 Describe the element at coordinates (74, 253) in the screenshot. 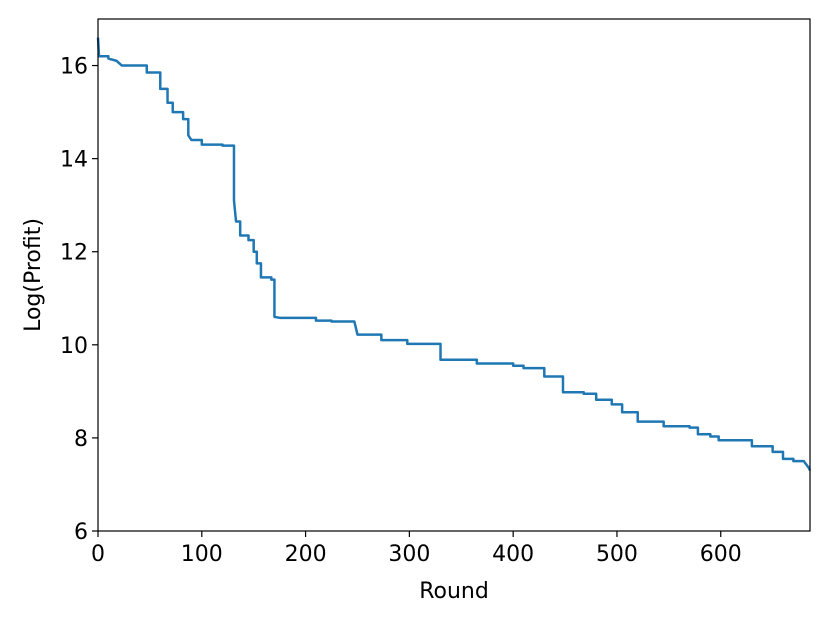

I see `y-tick-label: 12` at that location.